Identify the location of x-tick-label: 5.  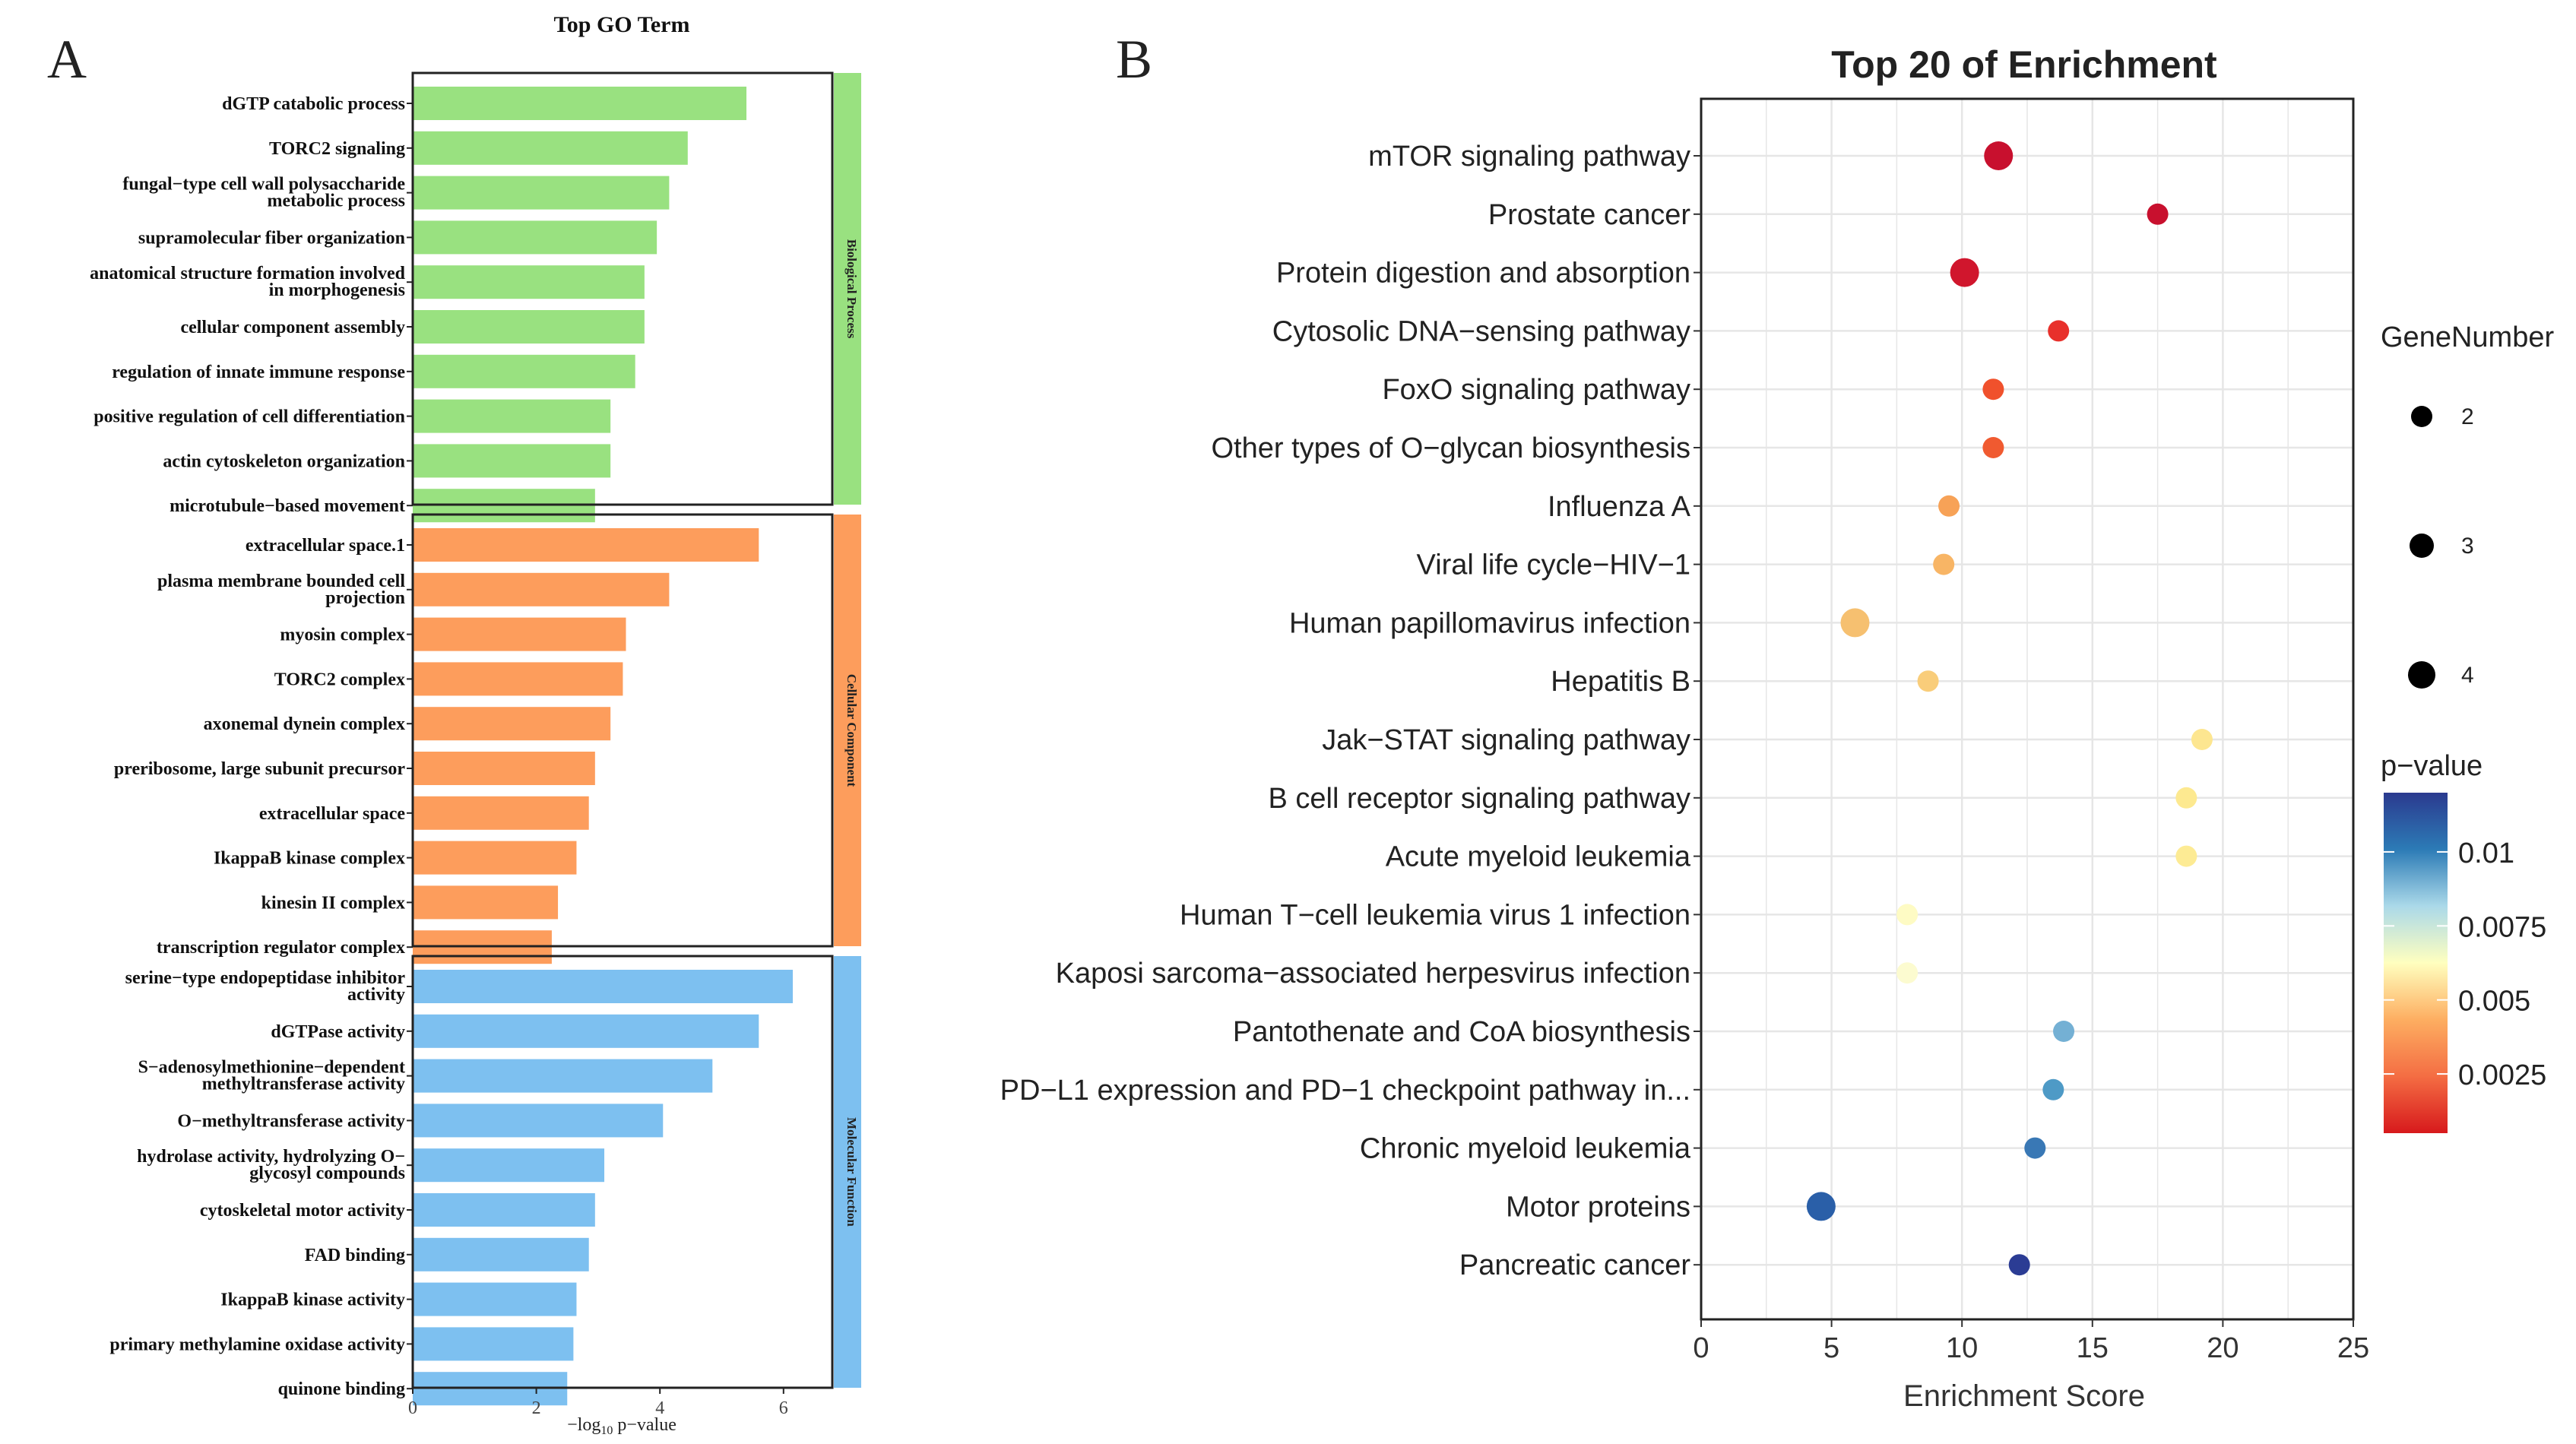
(1831, 1348).